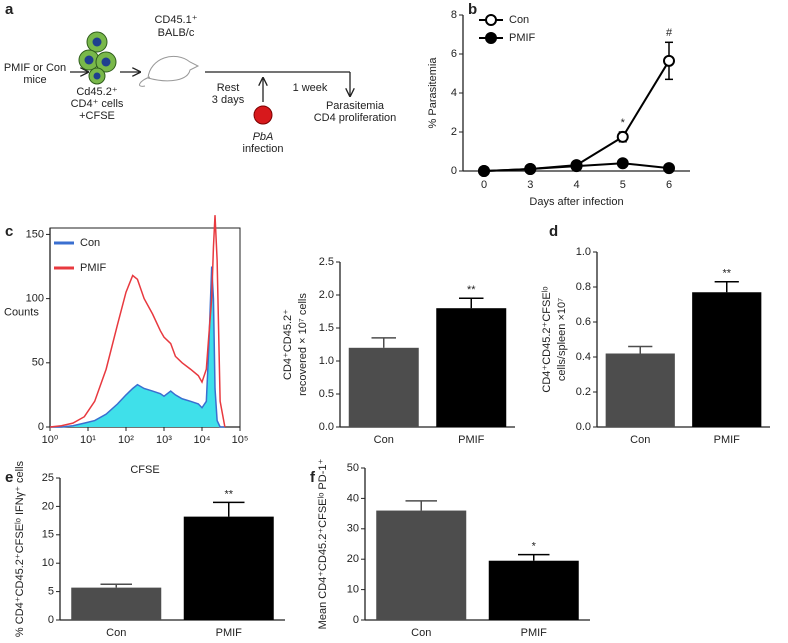  Describe the element at coordinates (35, 68) in the screenshot. I see `source-label: PMIF or Con` at that location.